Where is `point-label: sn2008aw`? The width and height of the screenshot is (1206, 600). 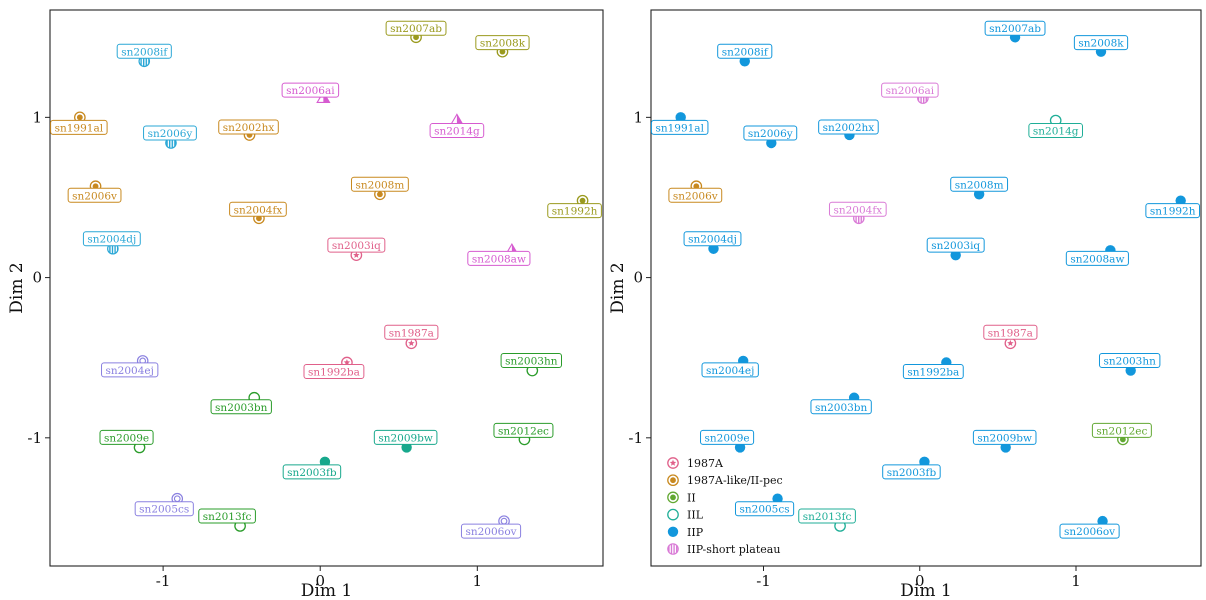
point-label: sn2008aw is located at coordinates (1097, 259).